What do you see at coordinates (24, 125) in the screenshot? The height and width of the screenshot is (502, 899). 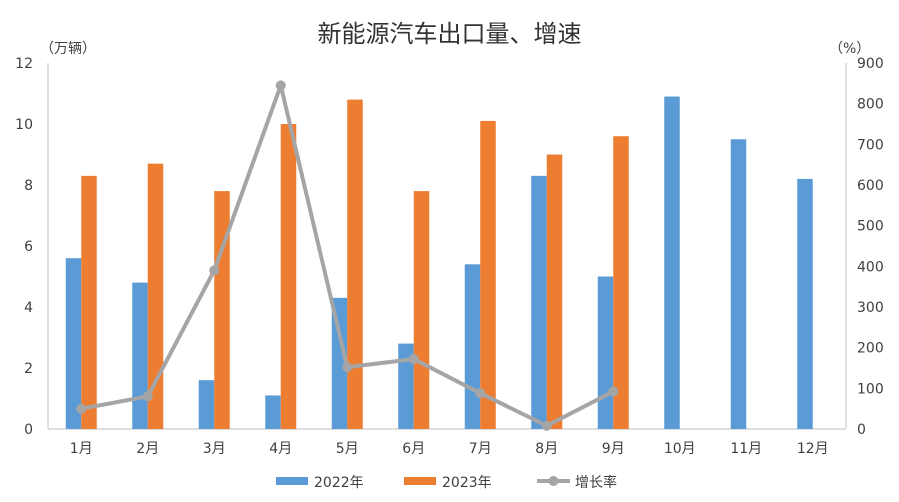 I see `y-left-tick-label: 10` at bounding box center [24, 125].